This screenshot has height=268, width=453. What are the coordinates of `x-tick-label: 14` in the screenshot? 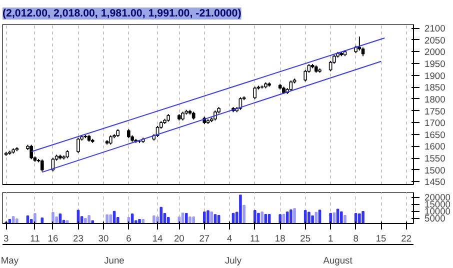 It's located at (157, 239).